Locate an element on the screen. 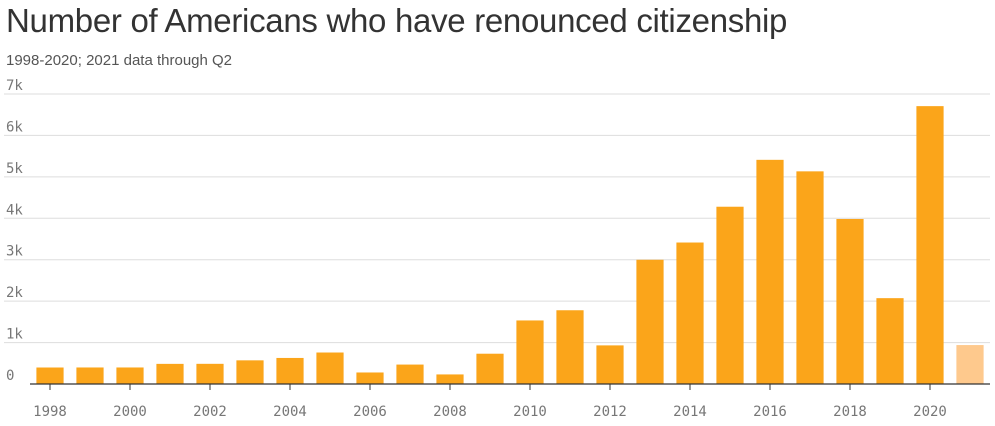  y-tick-label: 6k is located at coordinates (14, 127).